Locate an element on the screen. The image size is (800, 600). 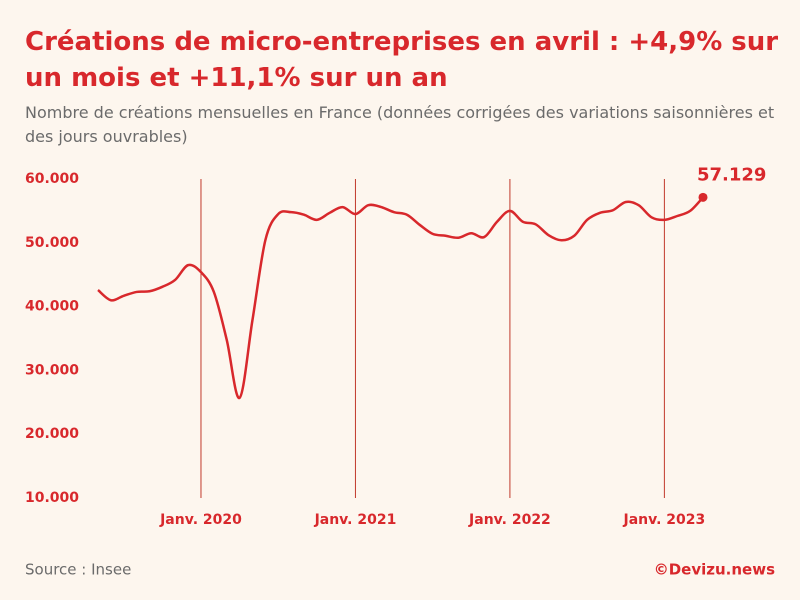
x-tick-label: Janv. 2020 is located at coordinates (200, 520).